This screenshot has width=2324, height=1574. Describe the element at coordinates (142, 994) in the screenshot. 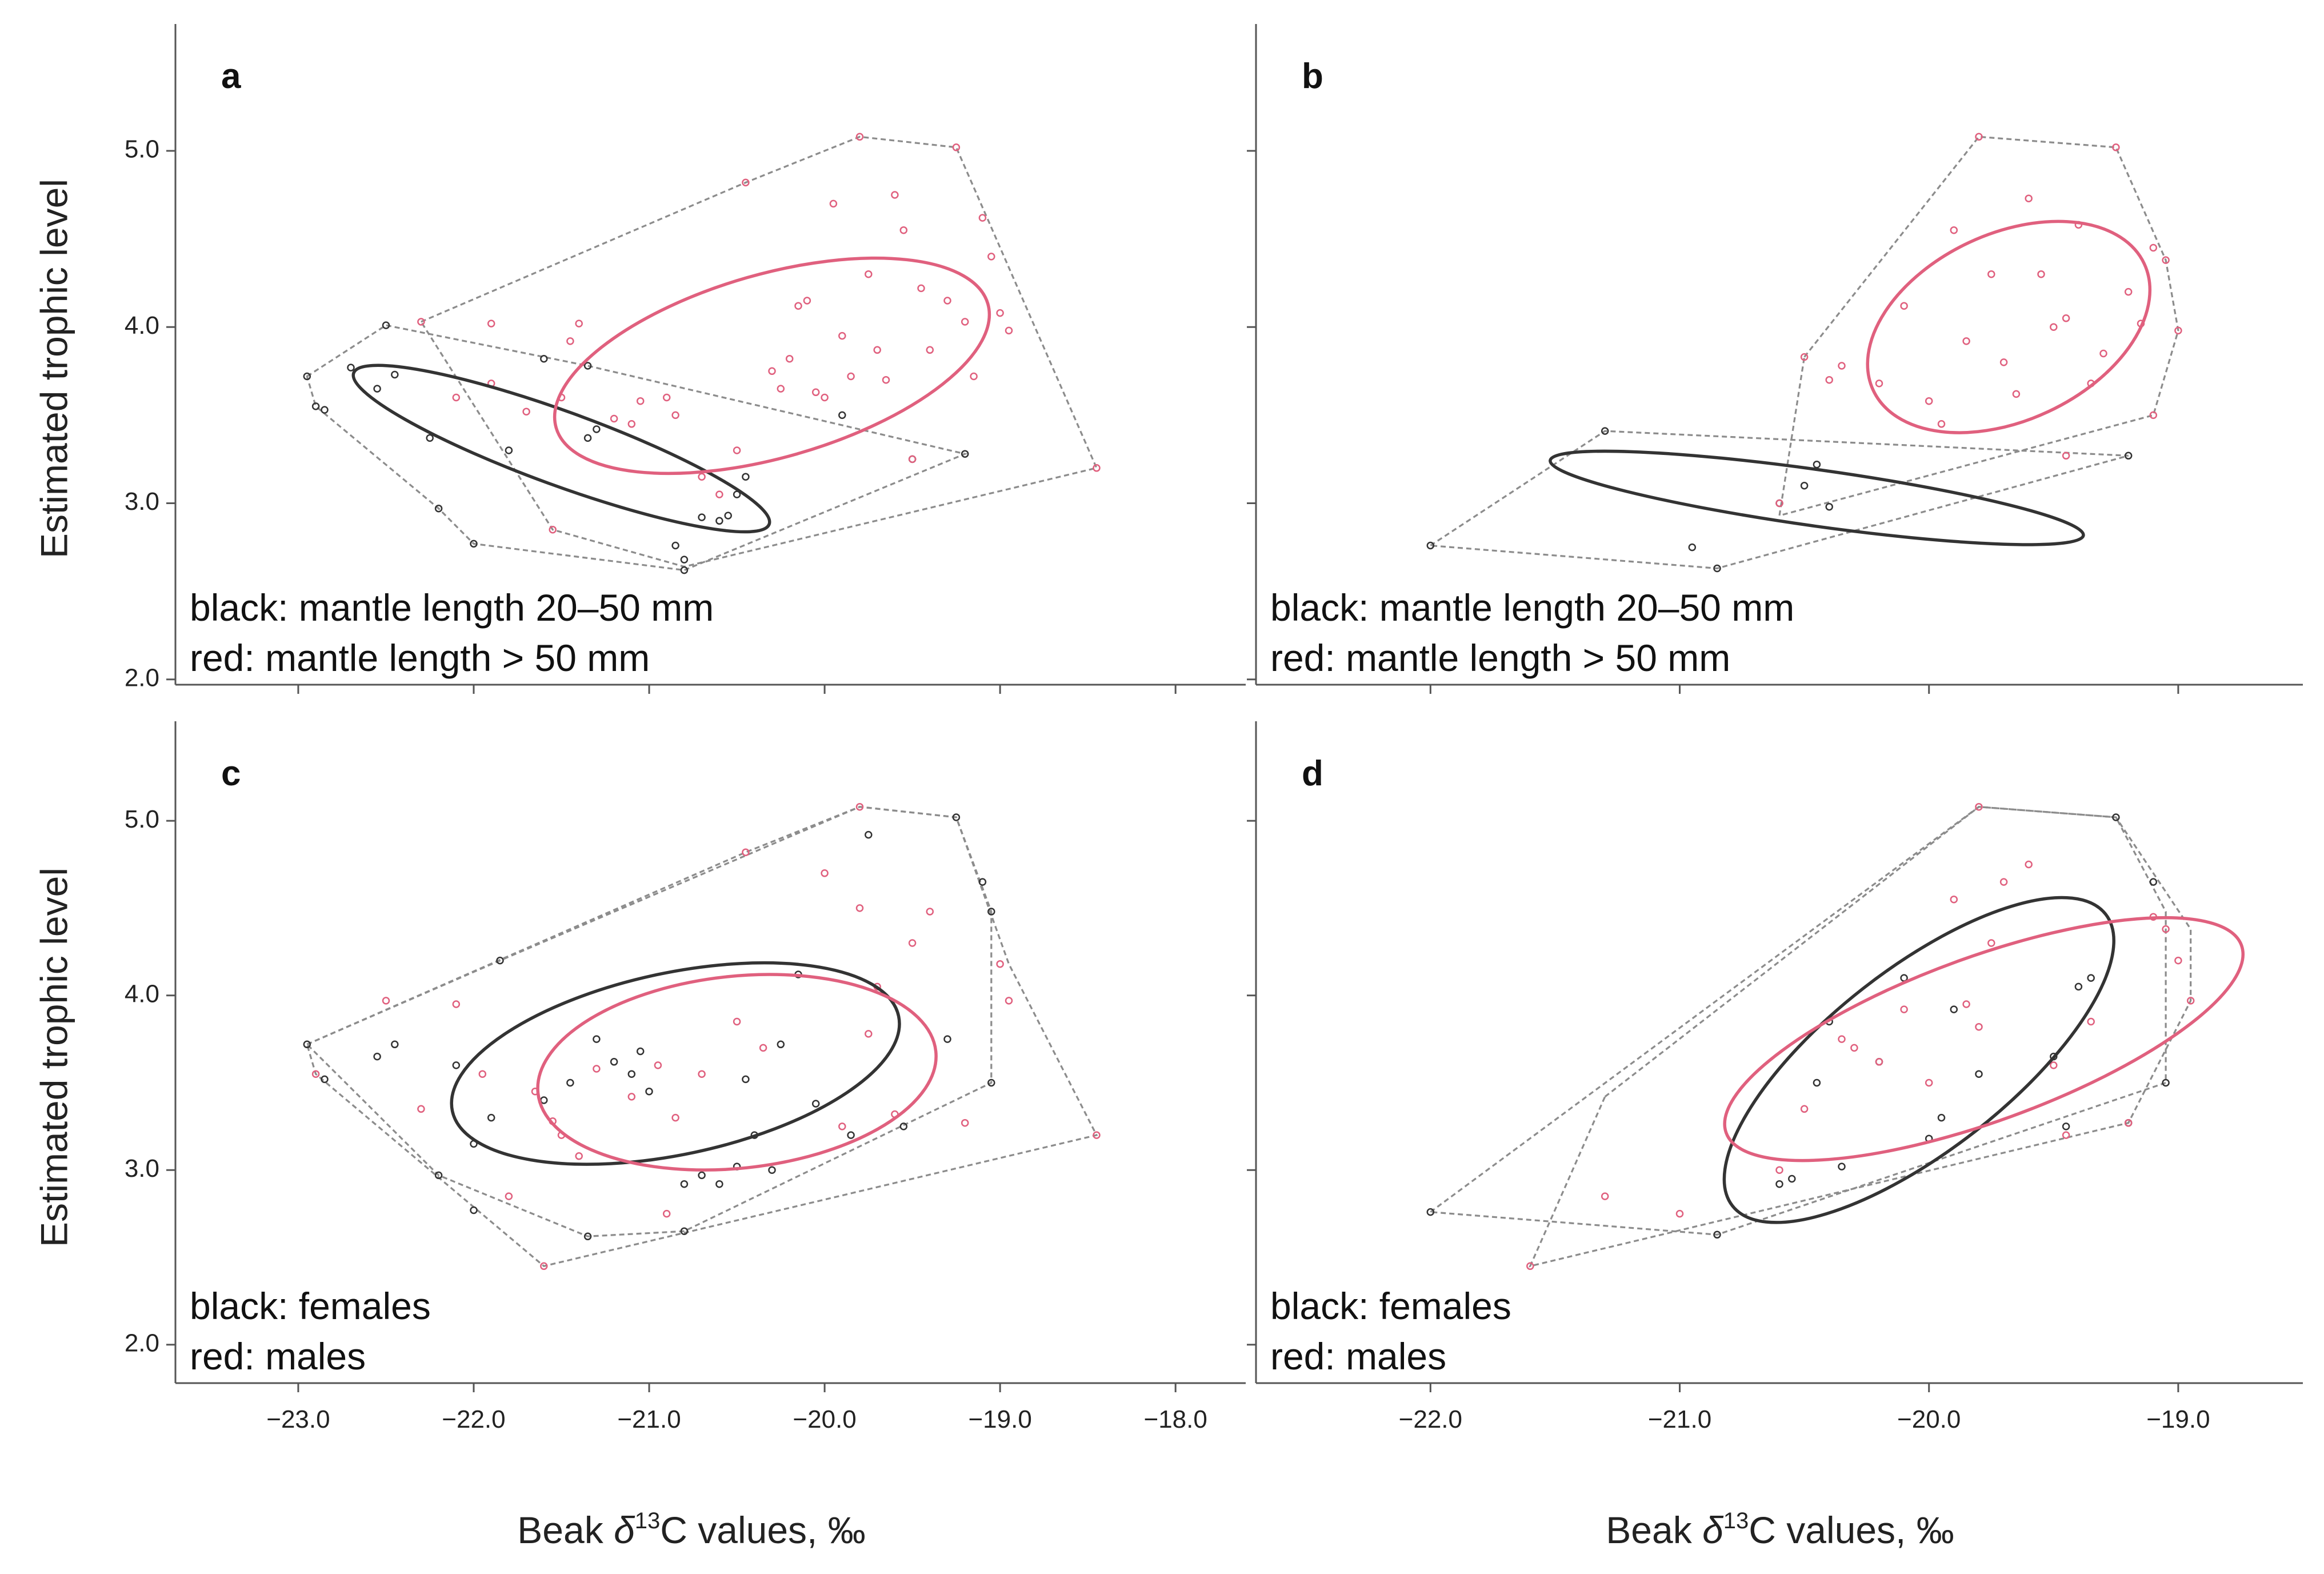

I see `panel-c-ytick-label: 4.0` at that location.